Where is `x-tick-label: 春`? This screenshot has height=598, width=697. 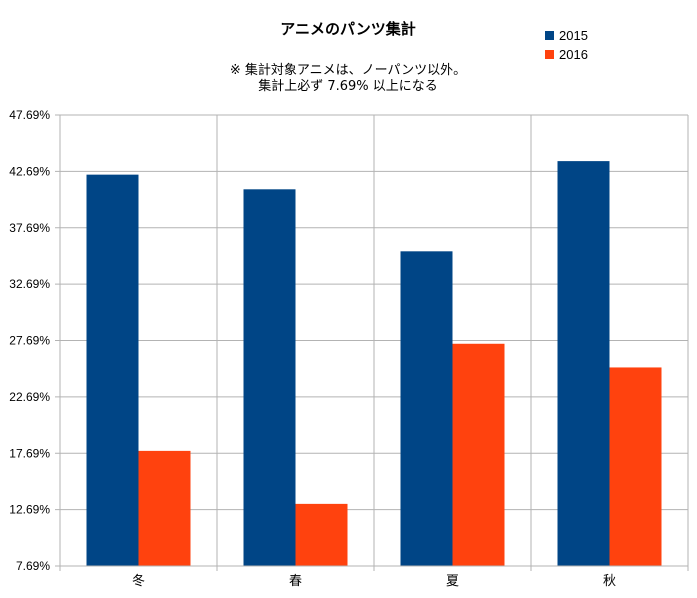 x-tick-label: 春 is located at coordinates (295, 581).